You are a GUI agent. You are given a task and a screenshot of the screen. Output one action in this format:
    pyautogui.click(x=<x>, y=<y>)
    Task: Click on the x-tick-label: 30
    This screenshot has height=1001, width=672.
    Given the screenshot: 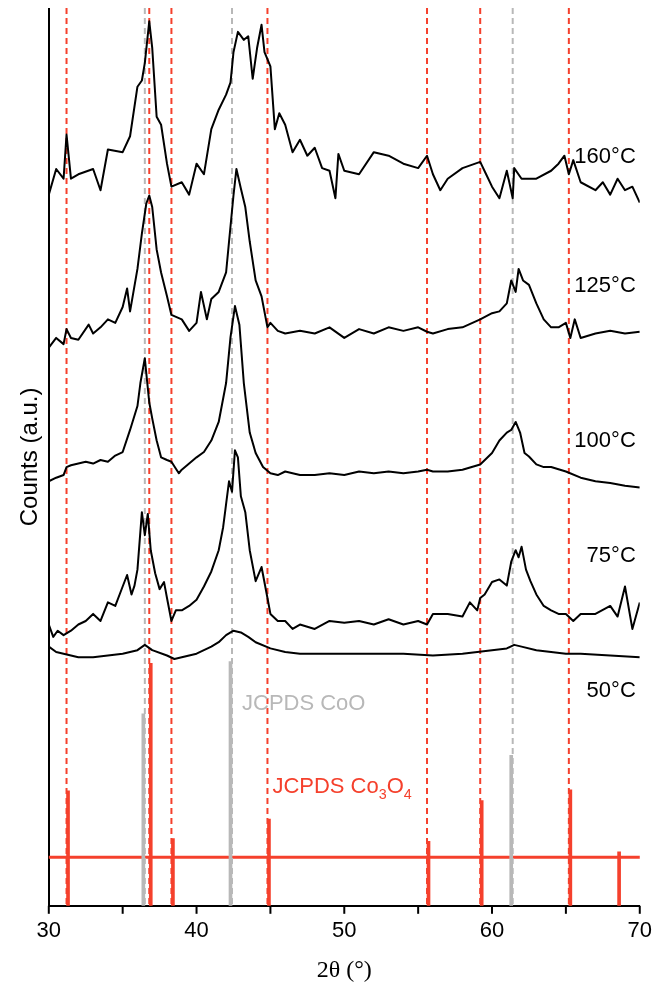 What is the action you would take?
    pyautogui.click(x=49, y=930)
    